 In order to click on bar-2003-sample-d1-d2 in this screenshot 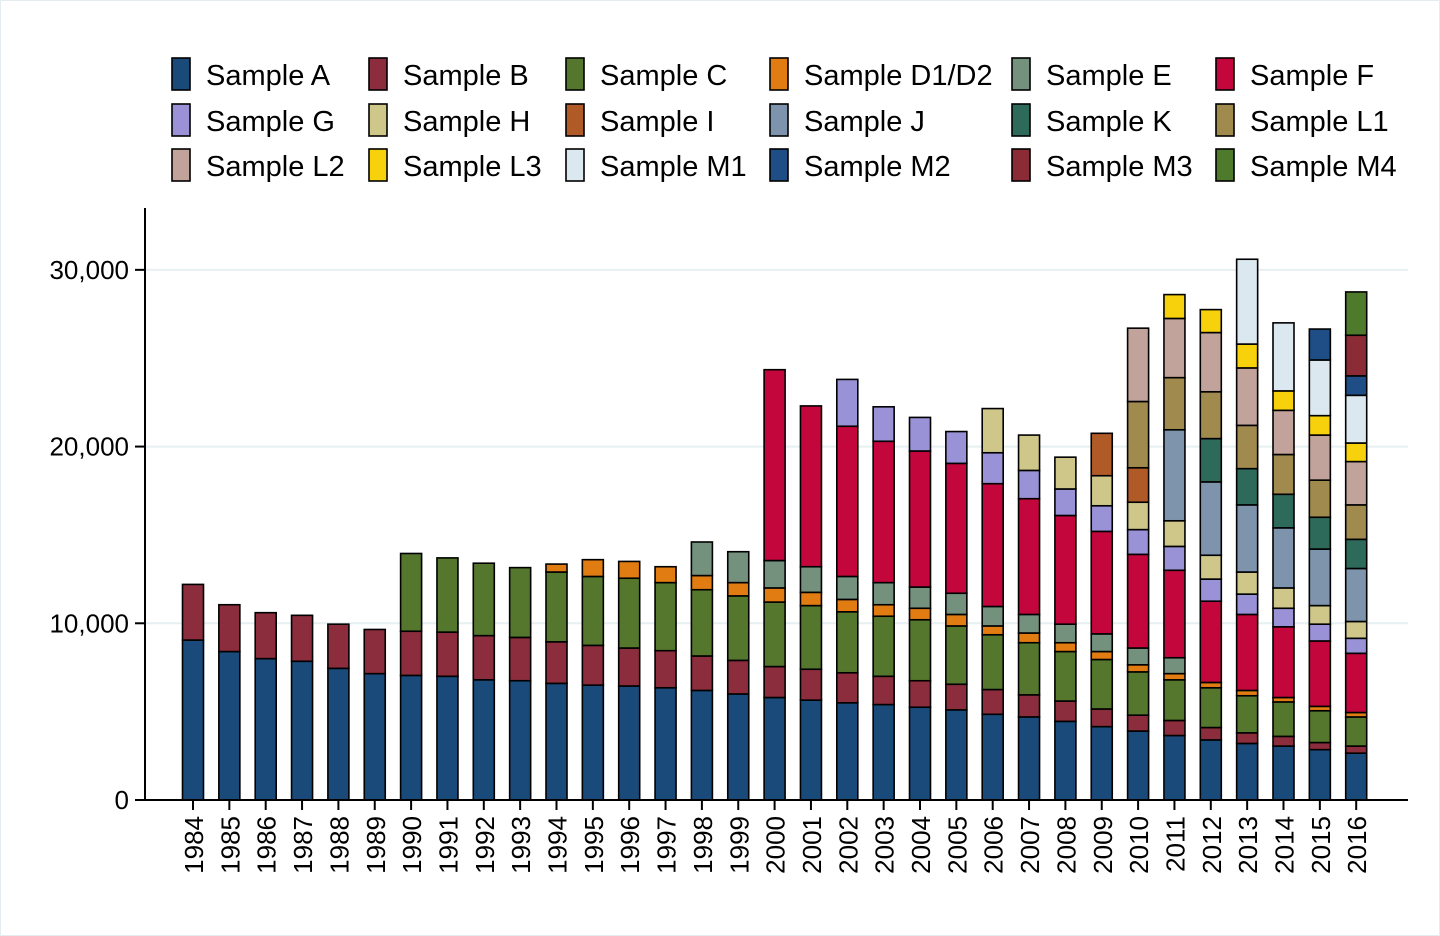, I will do `click(883, 610)`.